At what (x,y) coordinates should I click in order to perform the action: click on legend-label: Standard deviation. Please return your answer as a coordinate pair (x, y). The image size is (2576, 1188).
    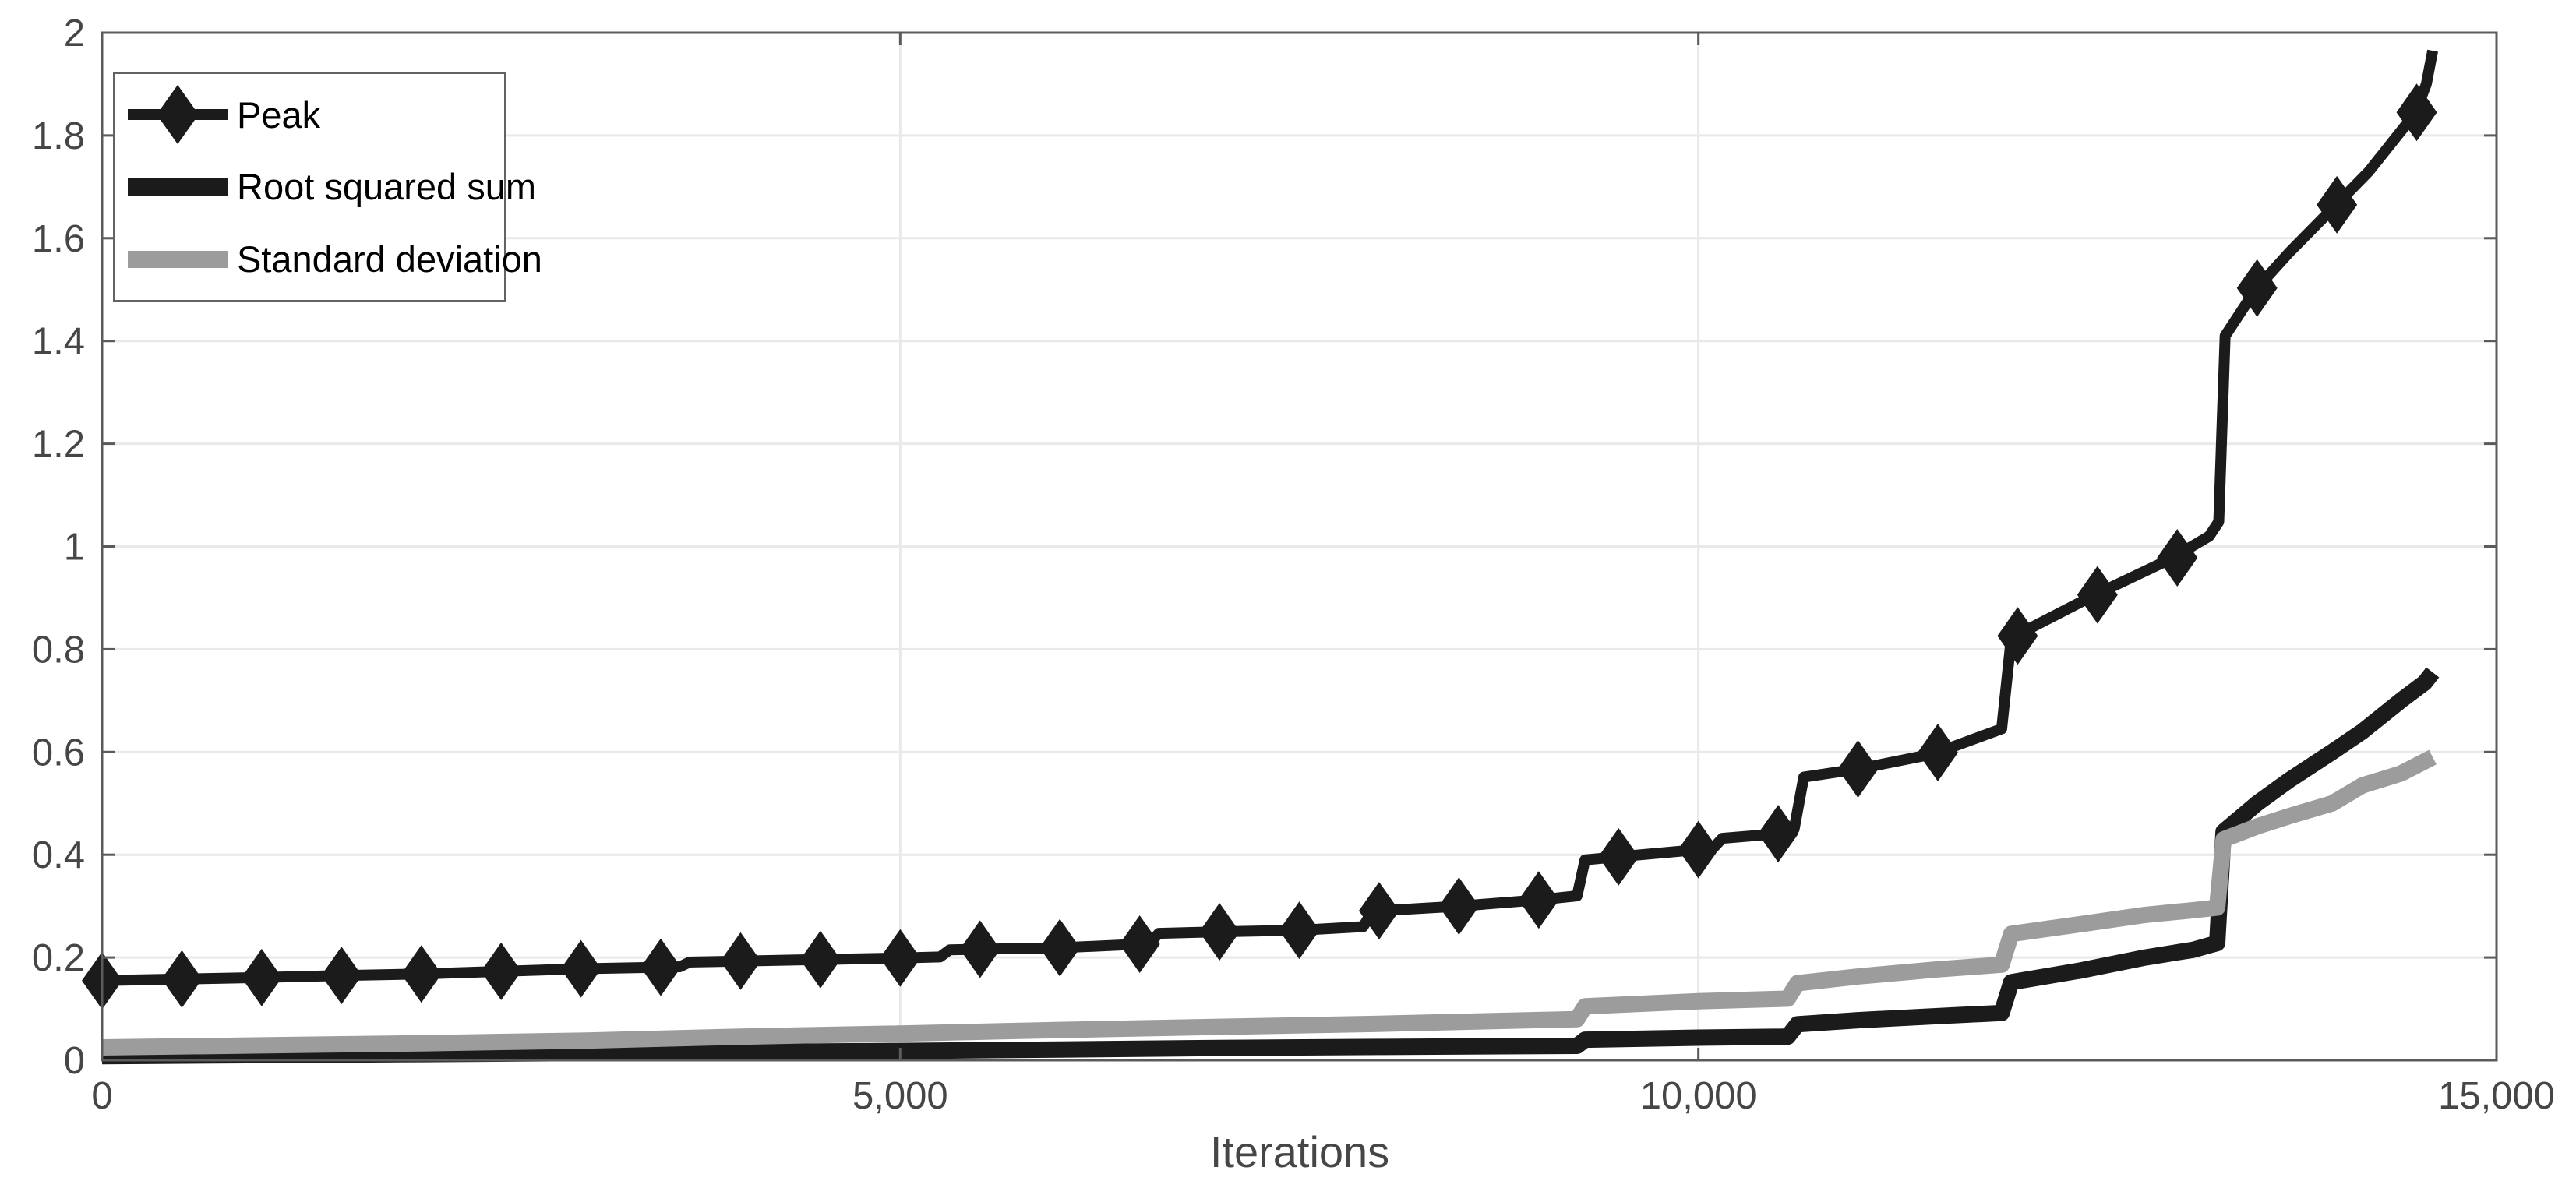
    Looking at the image, I should click on (389, 259).